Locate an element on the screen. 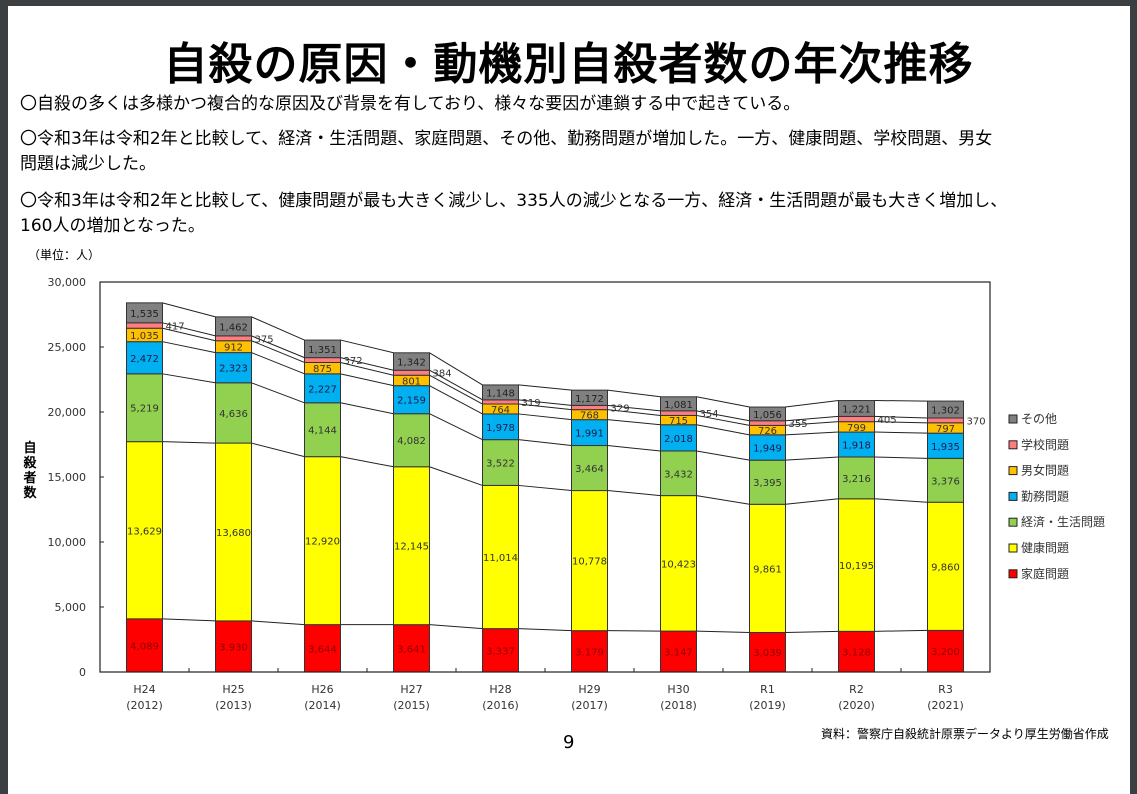  x-tick-label: R2 is located at coordinates (856, 689).